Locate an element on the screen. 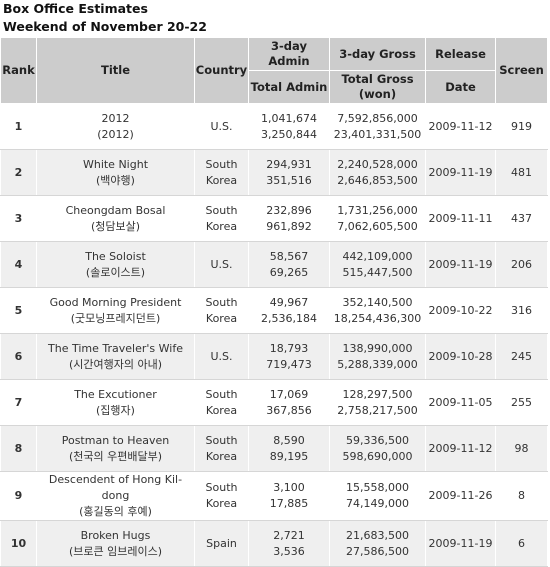 This screenshot has width=550, height=567. col-header-title: Title is located at coordinates (115, 70).